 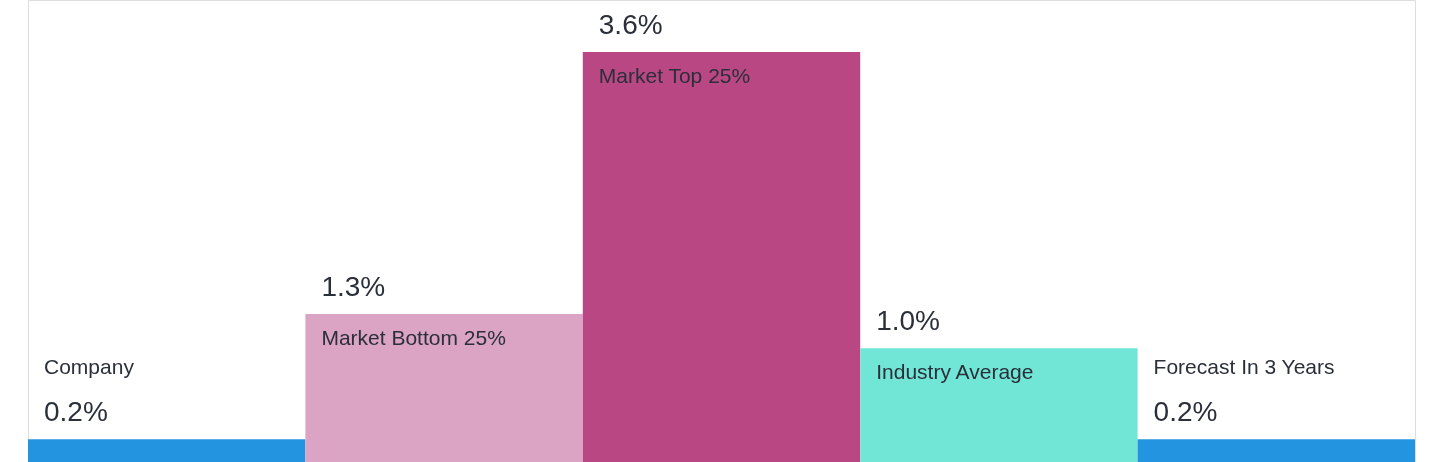 I want to click on x-tick-label: Market Bottom 25%, so click(x=413, y=337).